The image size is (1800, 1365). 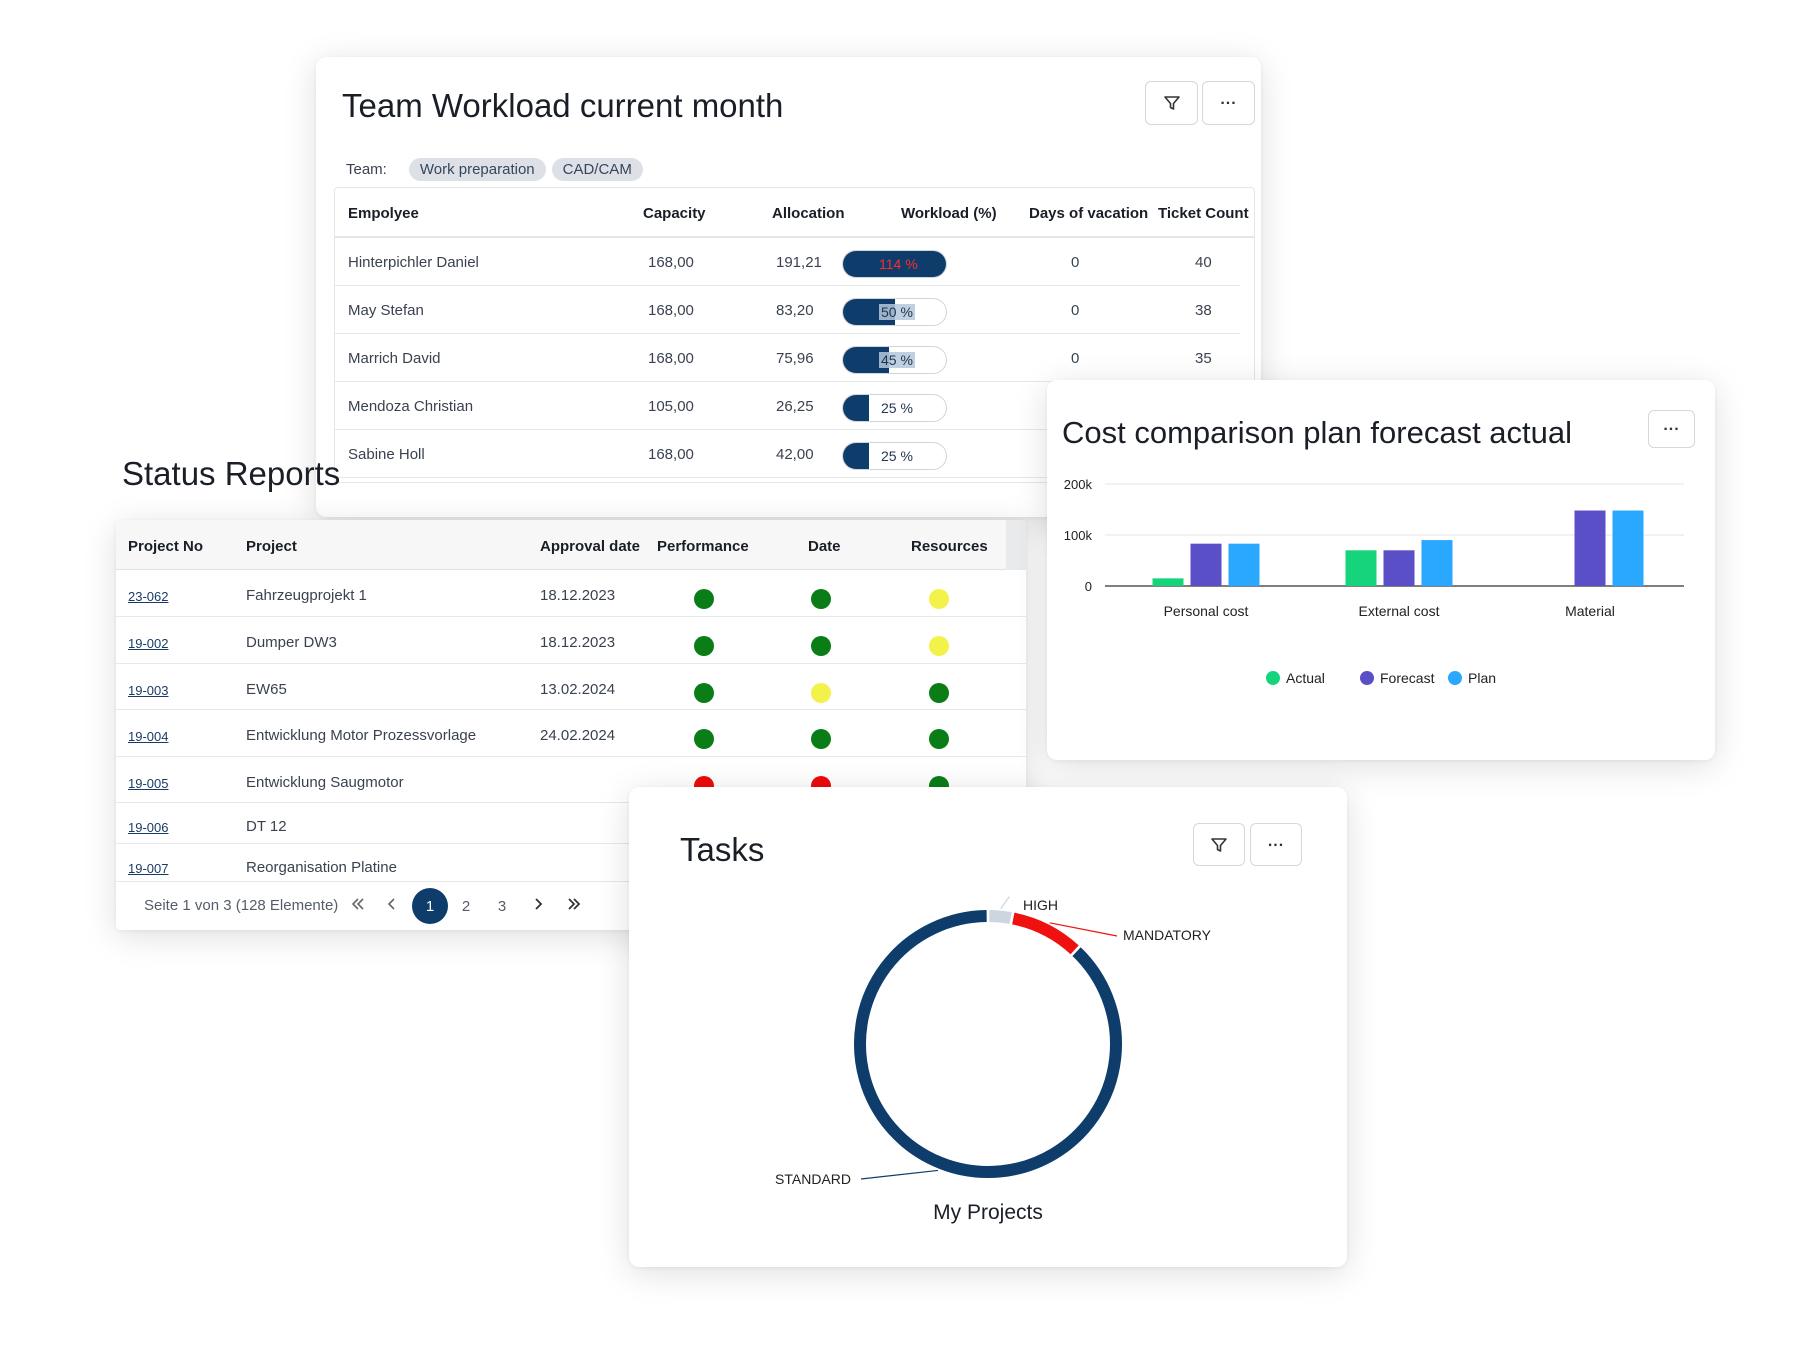 What do you see at coordinates (1407, 678) in the screenshot?
I see `legend-label: Forecast` at bounding box center [1407, 678].